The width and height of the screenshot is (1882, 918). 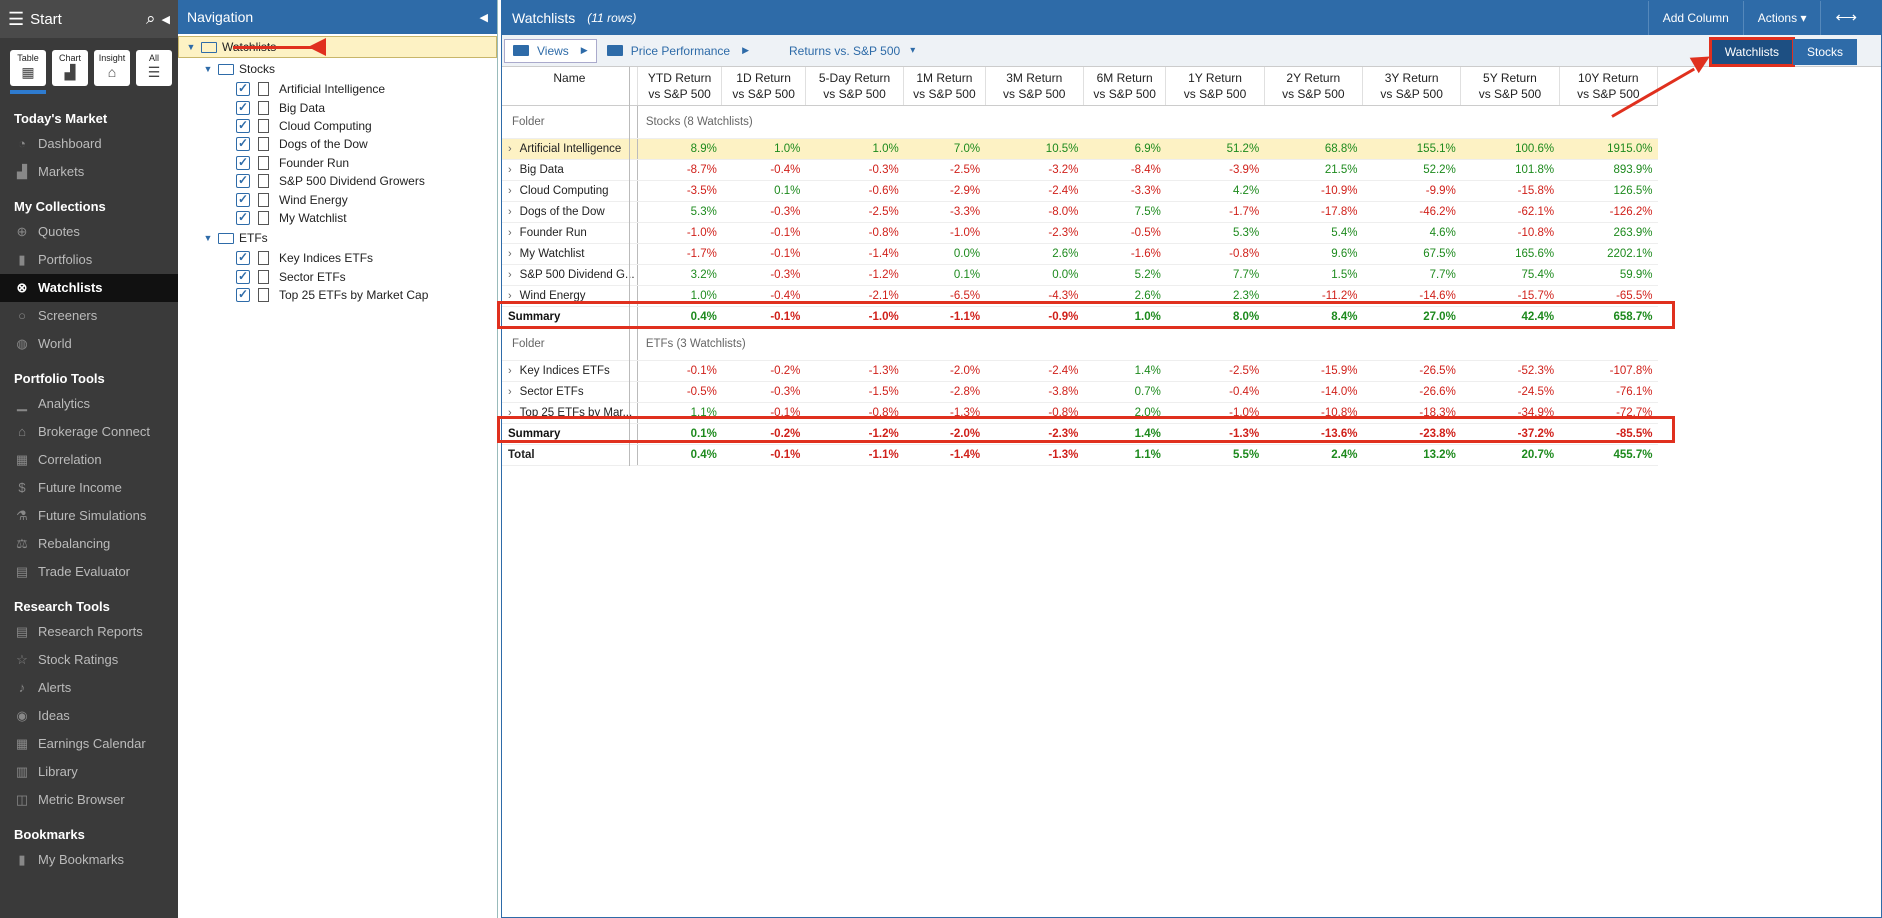 What do you see at coordinates (337, 126) in the screenshot?
I see `tree-node-cloud-computing: ✓ Cloud Computing` at bounding box center [337, 126].